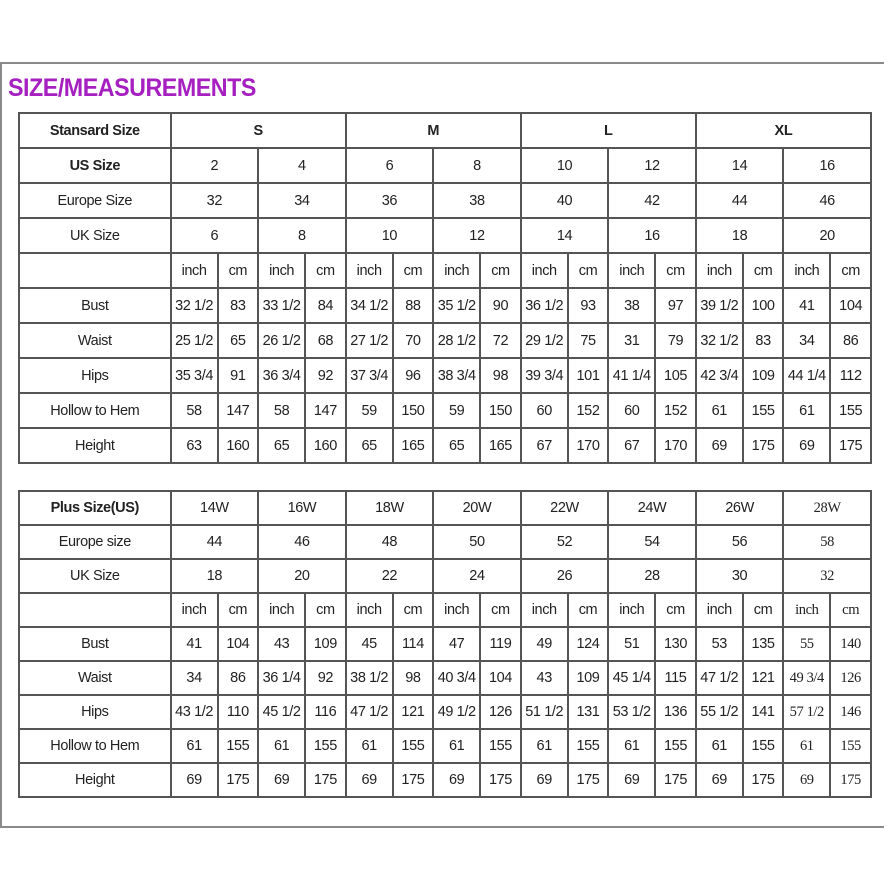 The image size is (888, 888). What do you see at coordinates (457, 712) in the screenshot?
I see `measurement-cell: 49 1/2` at bounding box center [457, 712].